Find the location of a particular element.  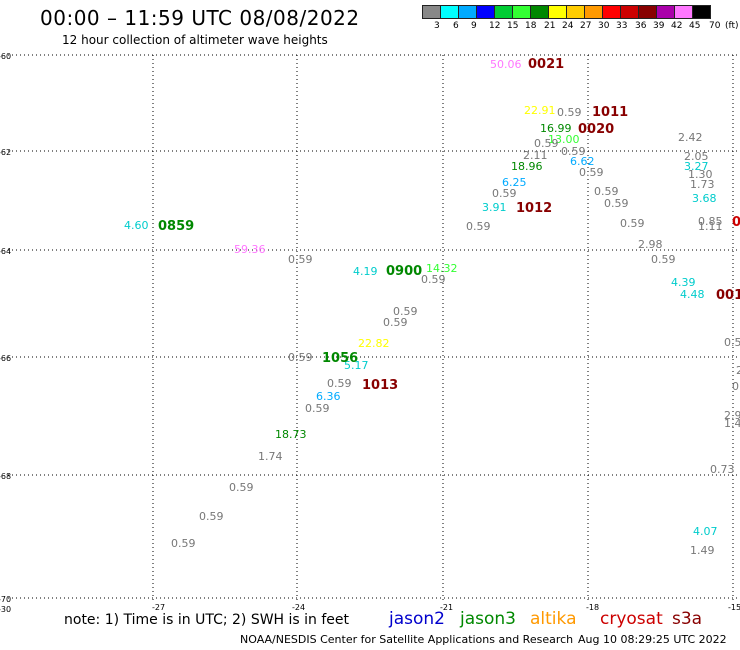

pass-time-label: 0900 is located at coordinates (404, 271).